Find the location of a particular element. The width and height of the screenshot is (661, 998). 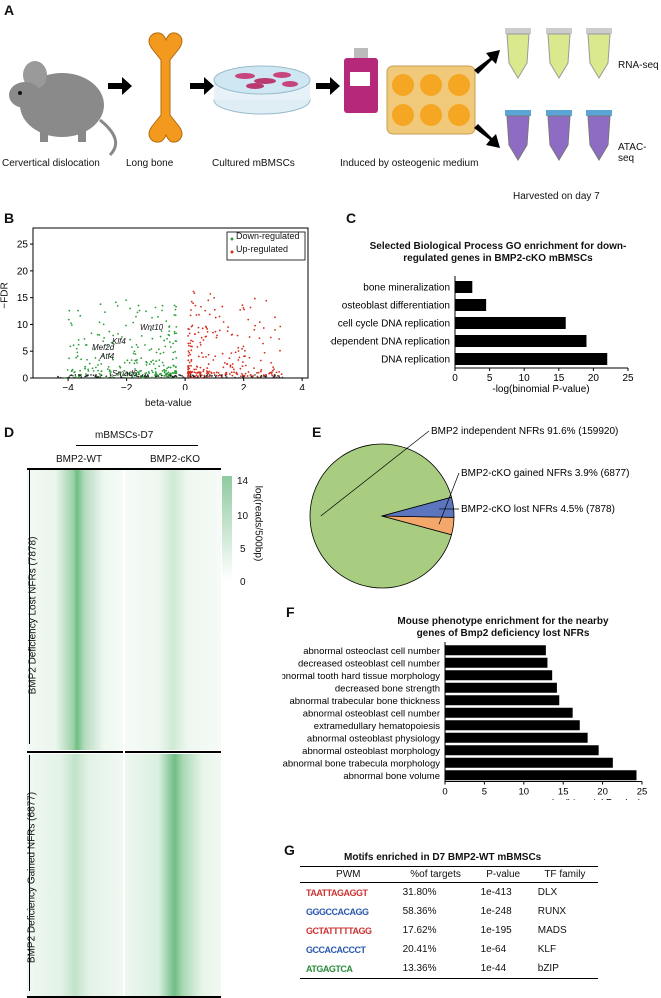

motif-logo: GCTATTTTTAGG is located at coordinates (339, 930).